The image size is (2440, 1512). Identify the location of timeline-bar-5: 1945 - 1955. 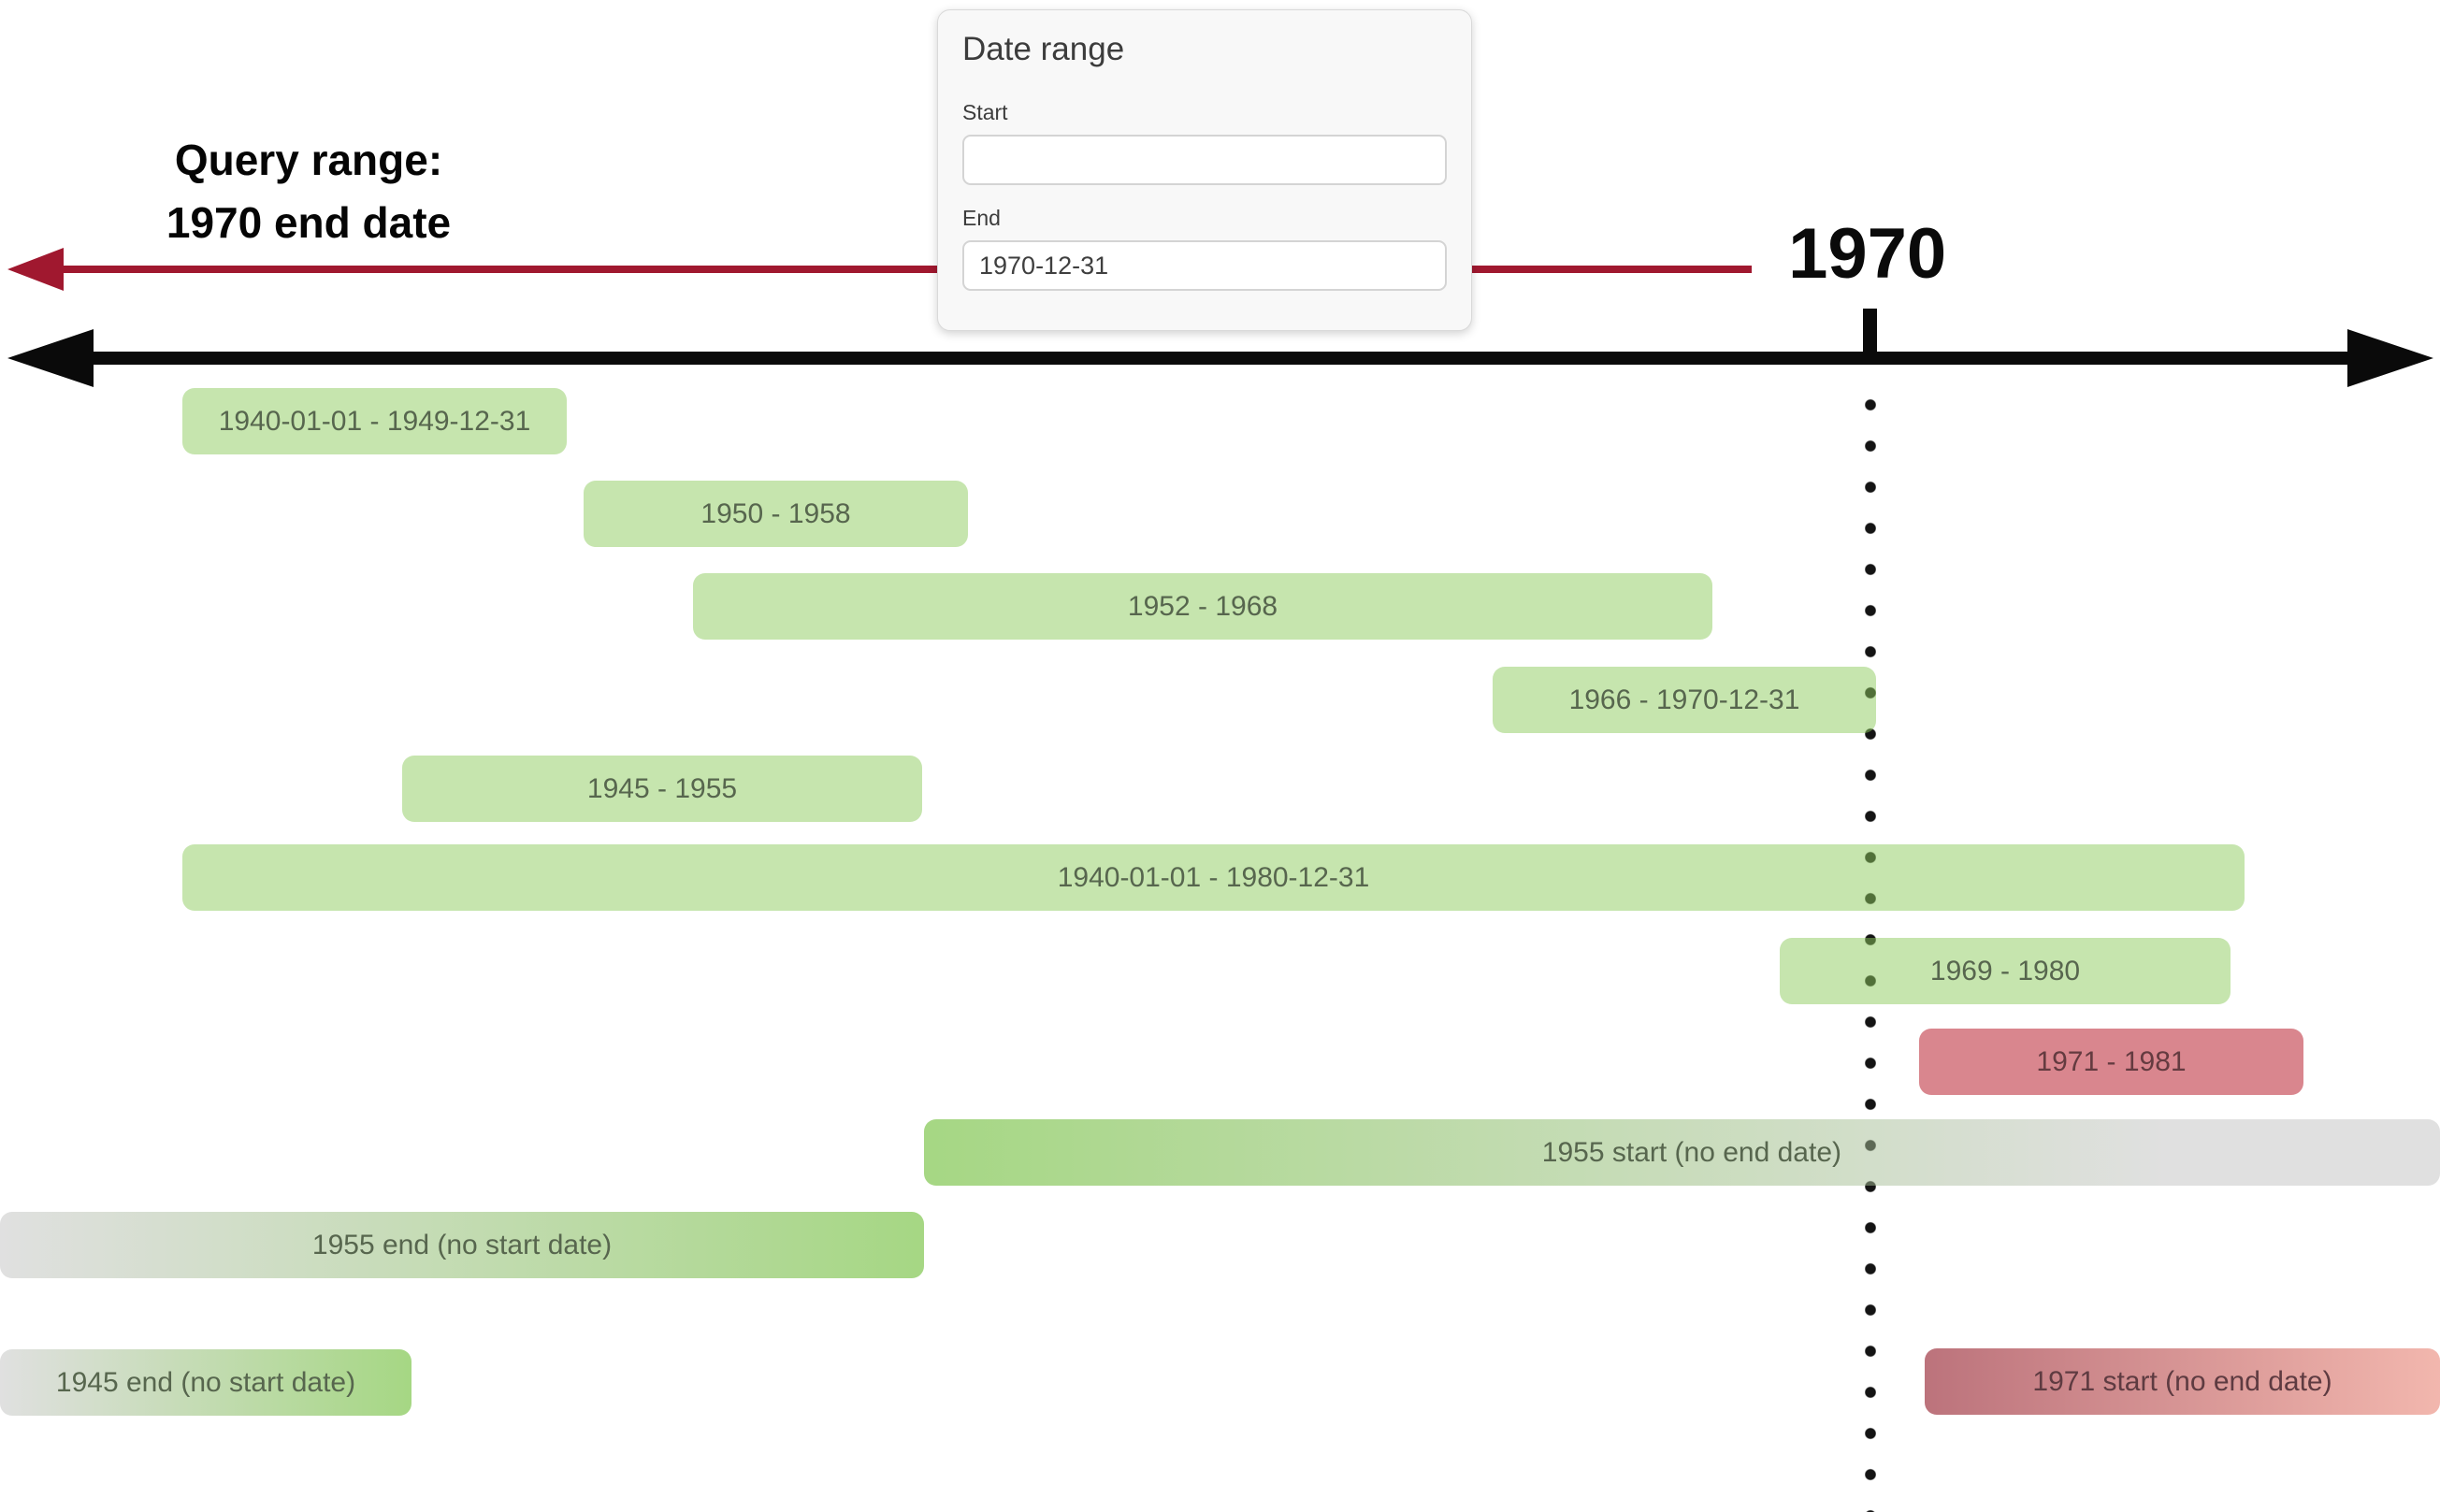
(662, 789).